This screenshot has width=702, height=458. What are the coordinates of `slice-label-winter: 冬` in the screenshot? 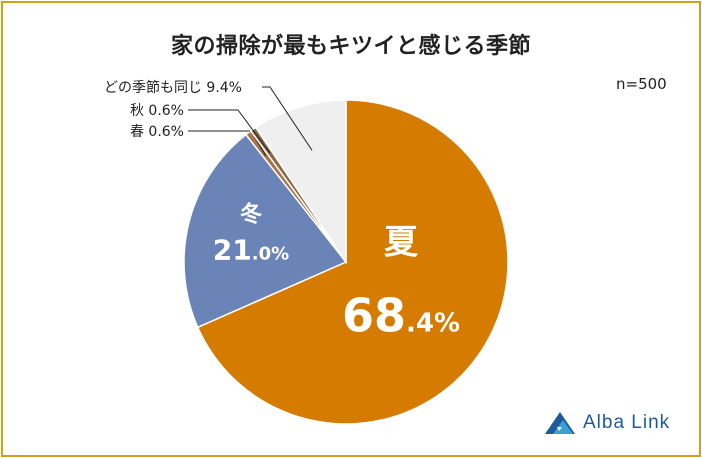 It's located at (251, 215).